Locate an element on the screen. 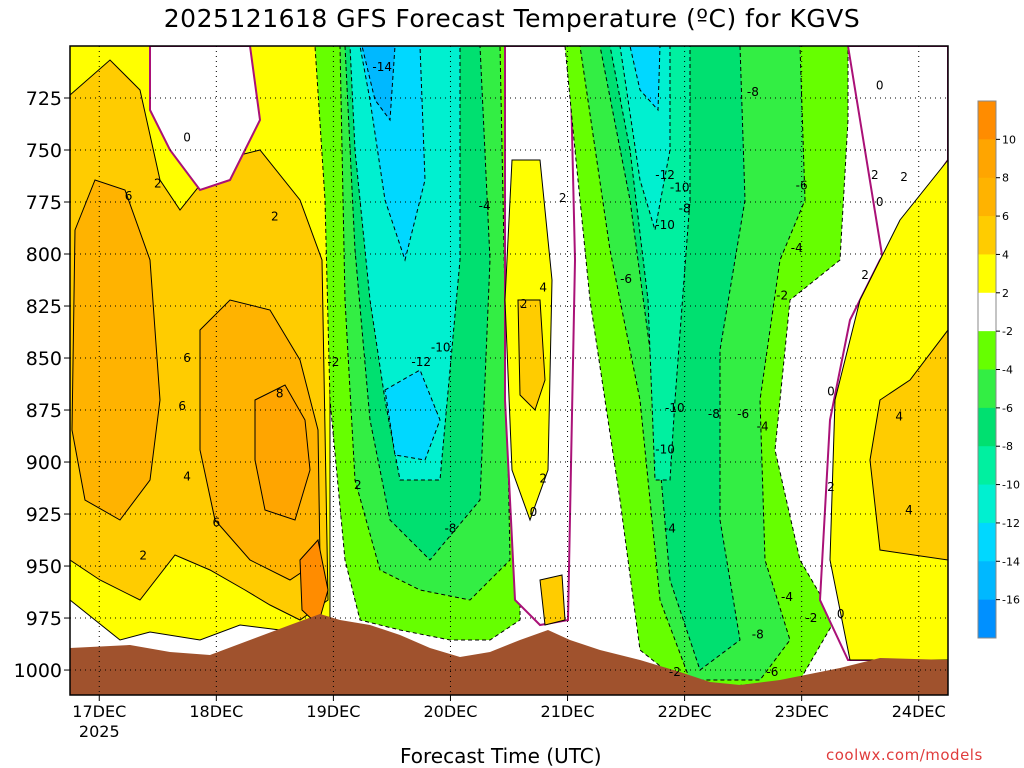 Image resolution: width=1024 pixels, height=768 pixels. colorbar-label: 8 is located at coordinates (1005, 178).